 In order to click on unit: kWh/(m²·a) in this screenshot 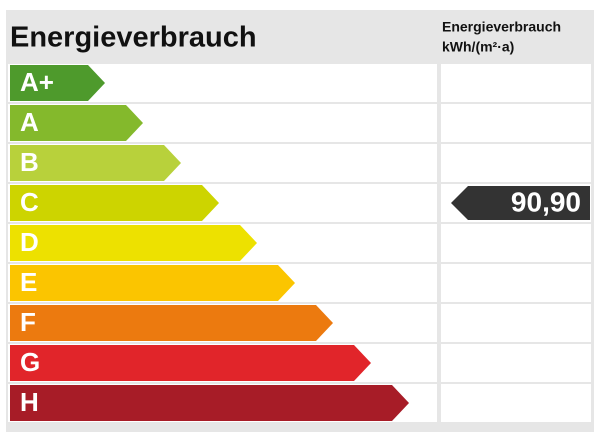, I will do `click(478, 47)`.